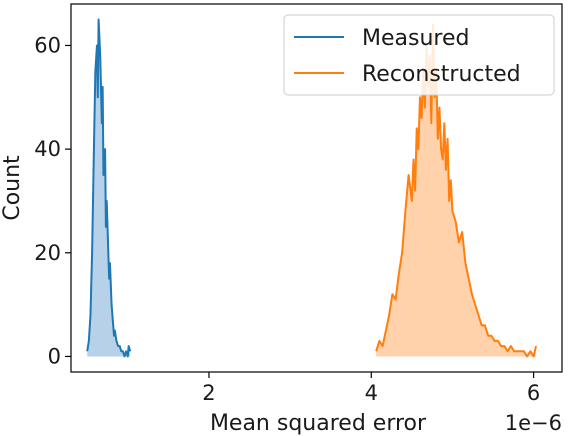 This screenshot has height=436, width=570. Describe the element at coordinates (533, 393) in the screenshot. I see `x-tick-label-2: 6` at that location.